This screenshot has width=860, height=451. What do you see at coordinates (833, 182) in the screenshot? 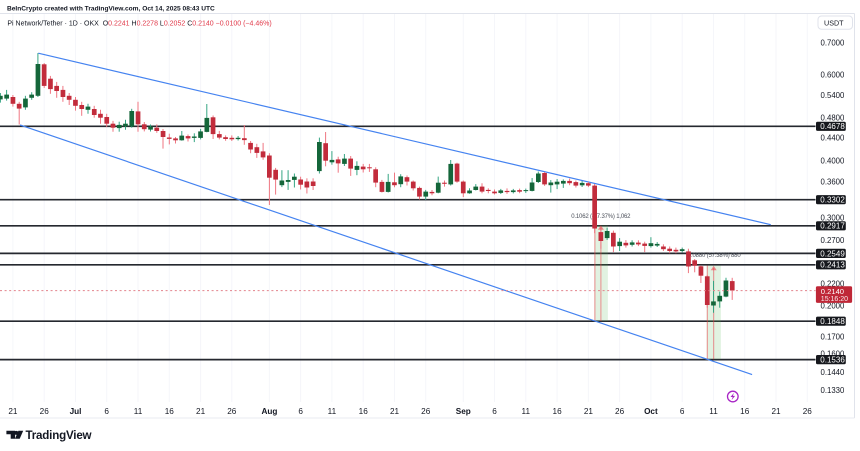
I see `svg-text: 0.3600` at bounding box center [833, 182].